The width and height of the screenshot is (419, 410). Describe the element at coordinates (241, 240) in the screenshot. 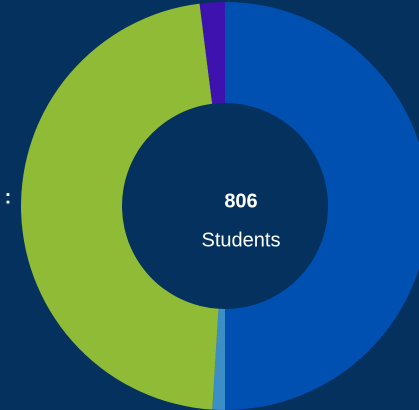

I see `center-label: Students` at that location.